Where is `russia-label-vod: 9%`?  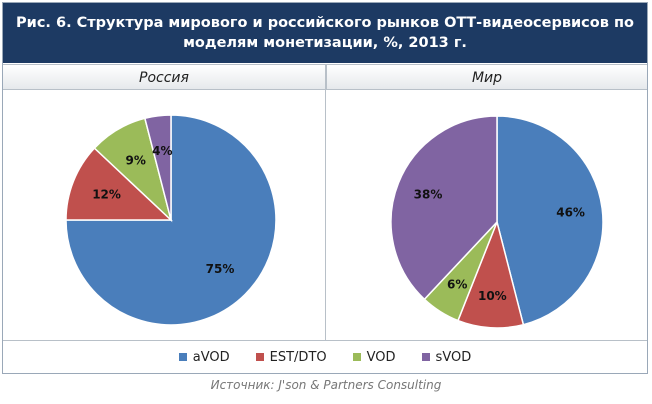 russia-label-vod: 9% is located at coordinates (136, 160).